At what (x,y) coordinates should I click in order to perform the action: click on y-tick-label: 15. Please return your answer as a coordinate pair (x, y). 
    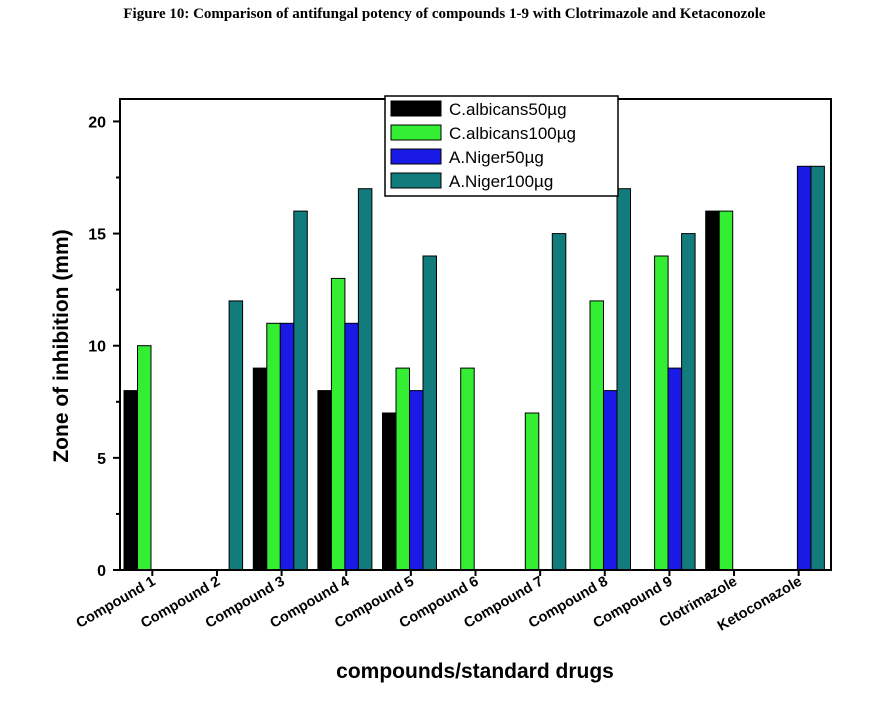
    Looking at the image, I should click on (97, 235).